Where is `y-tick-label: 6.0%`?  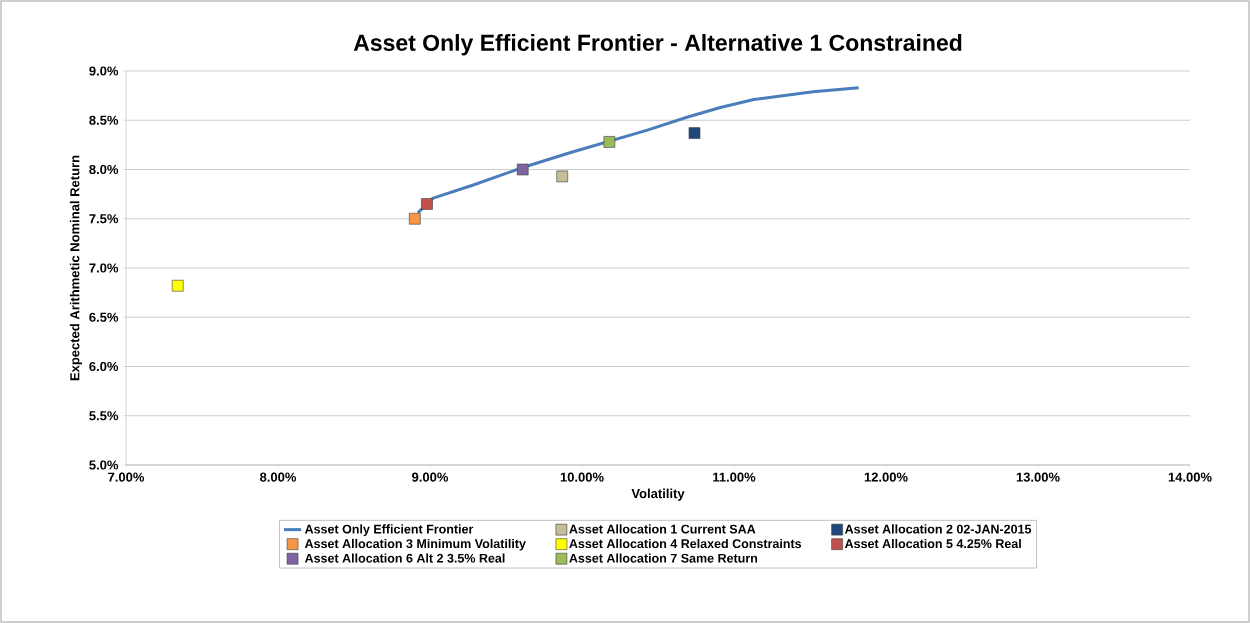 y-tick-label: 6.0% is located at coordinates (104, 366).